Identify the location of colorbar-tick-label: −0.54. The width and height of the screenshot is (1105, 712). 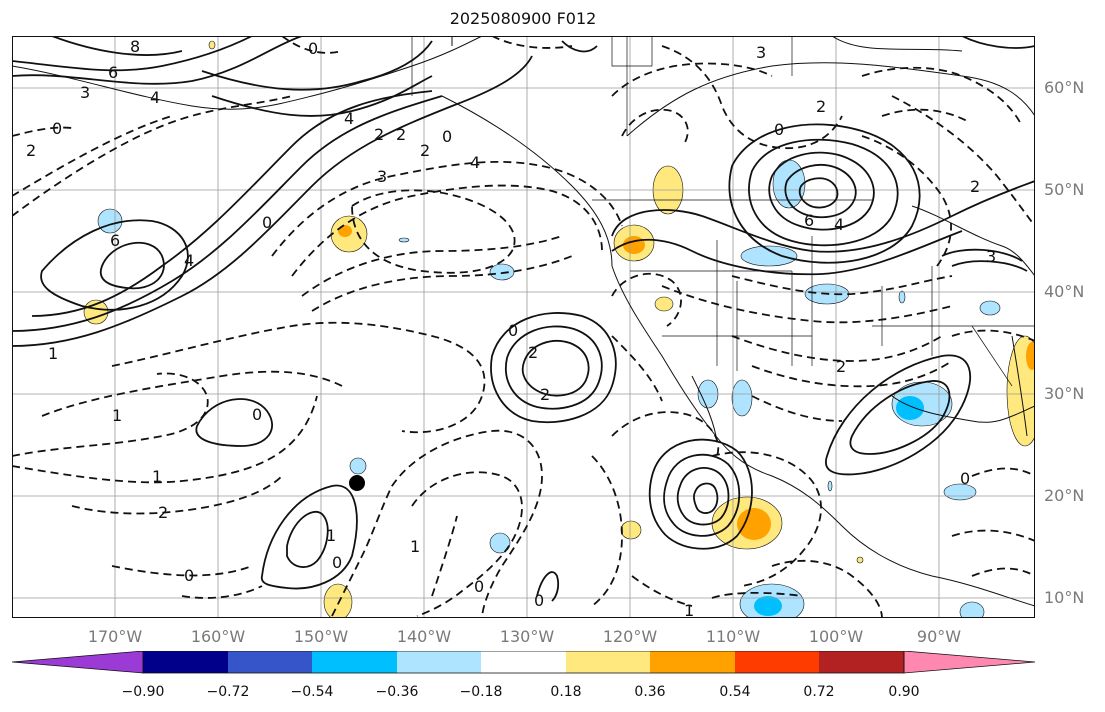
(312, 692).